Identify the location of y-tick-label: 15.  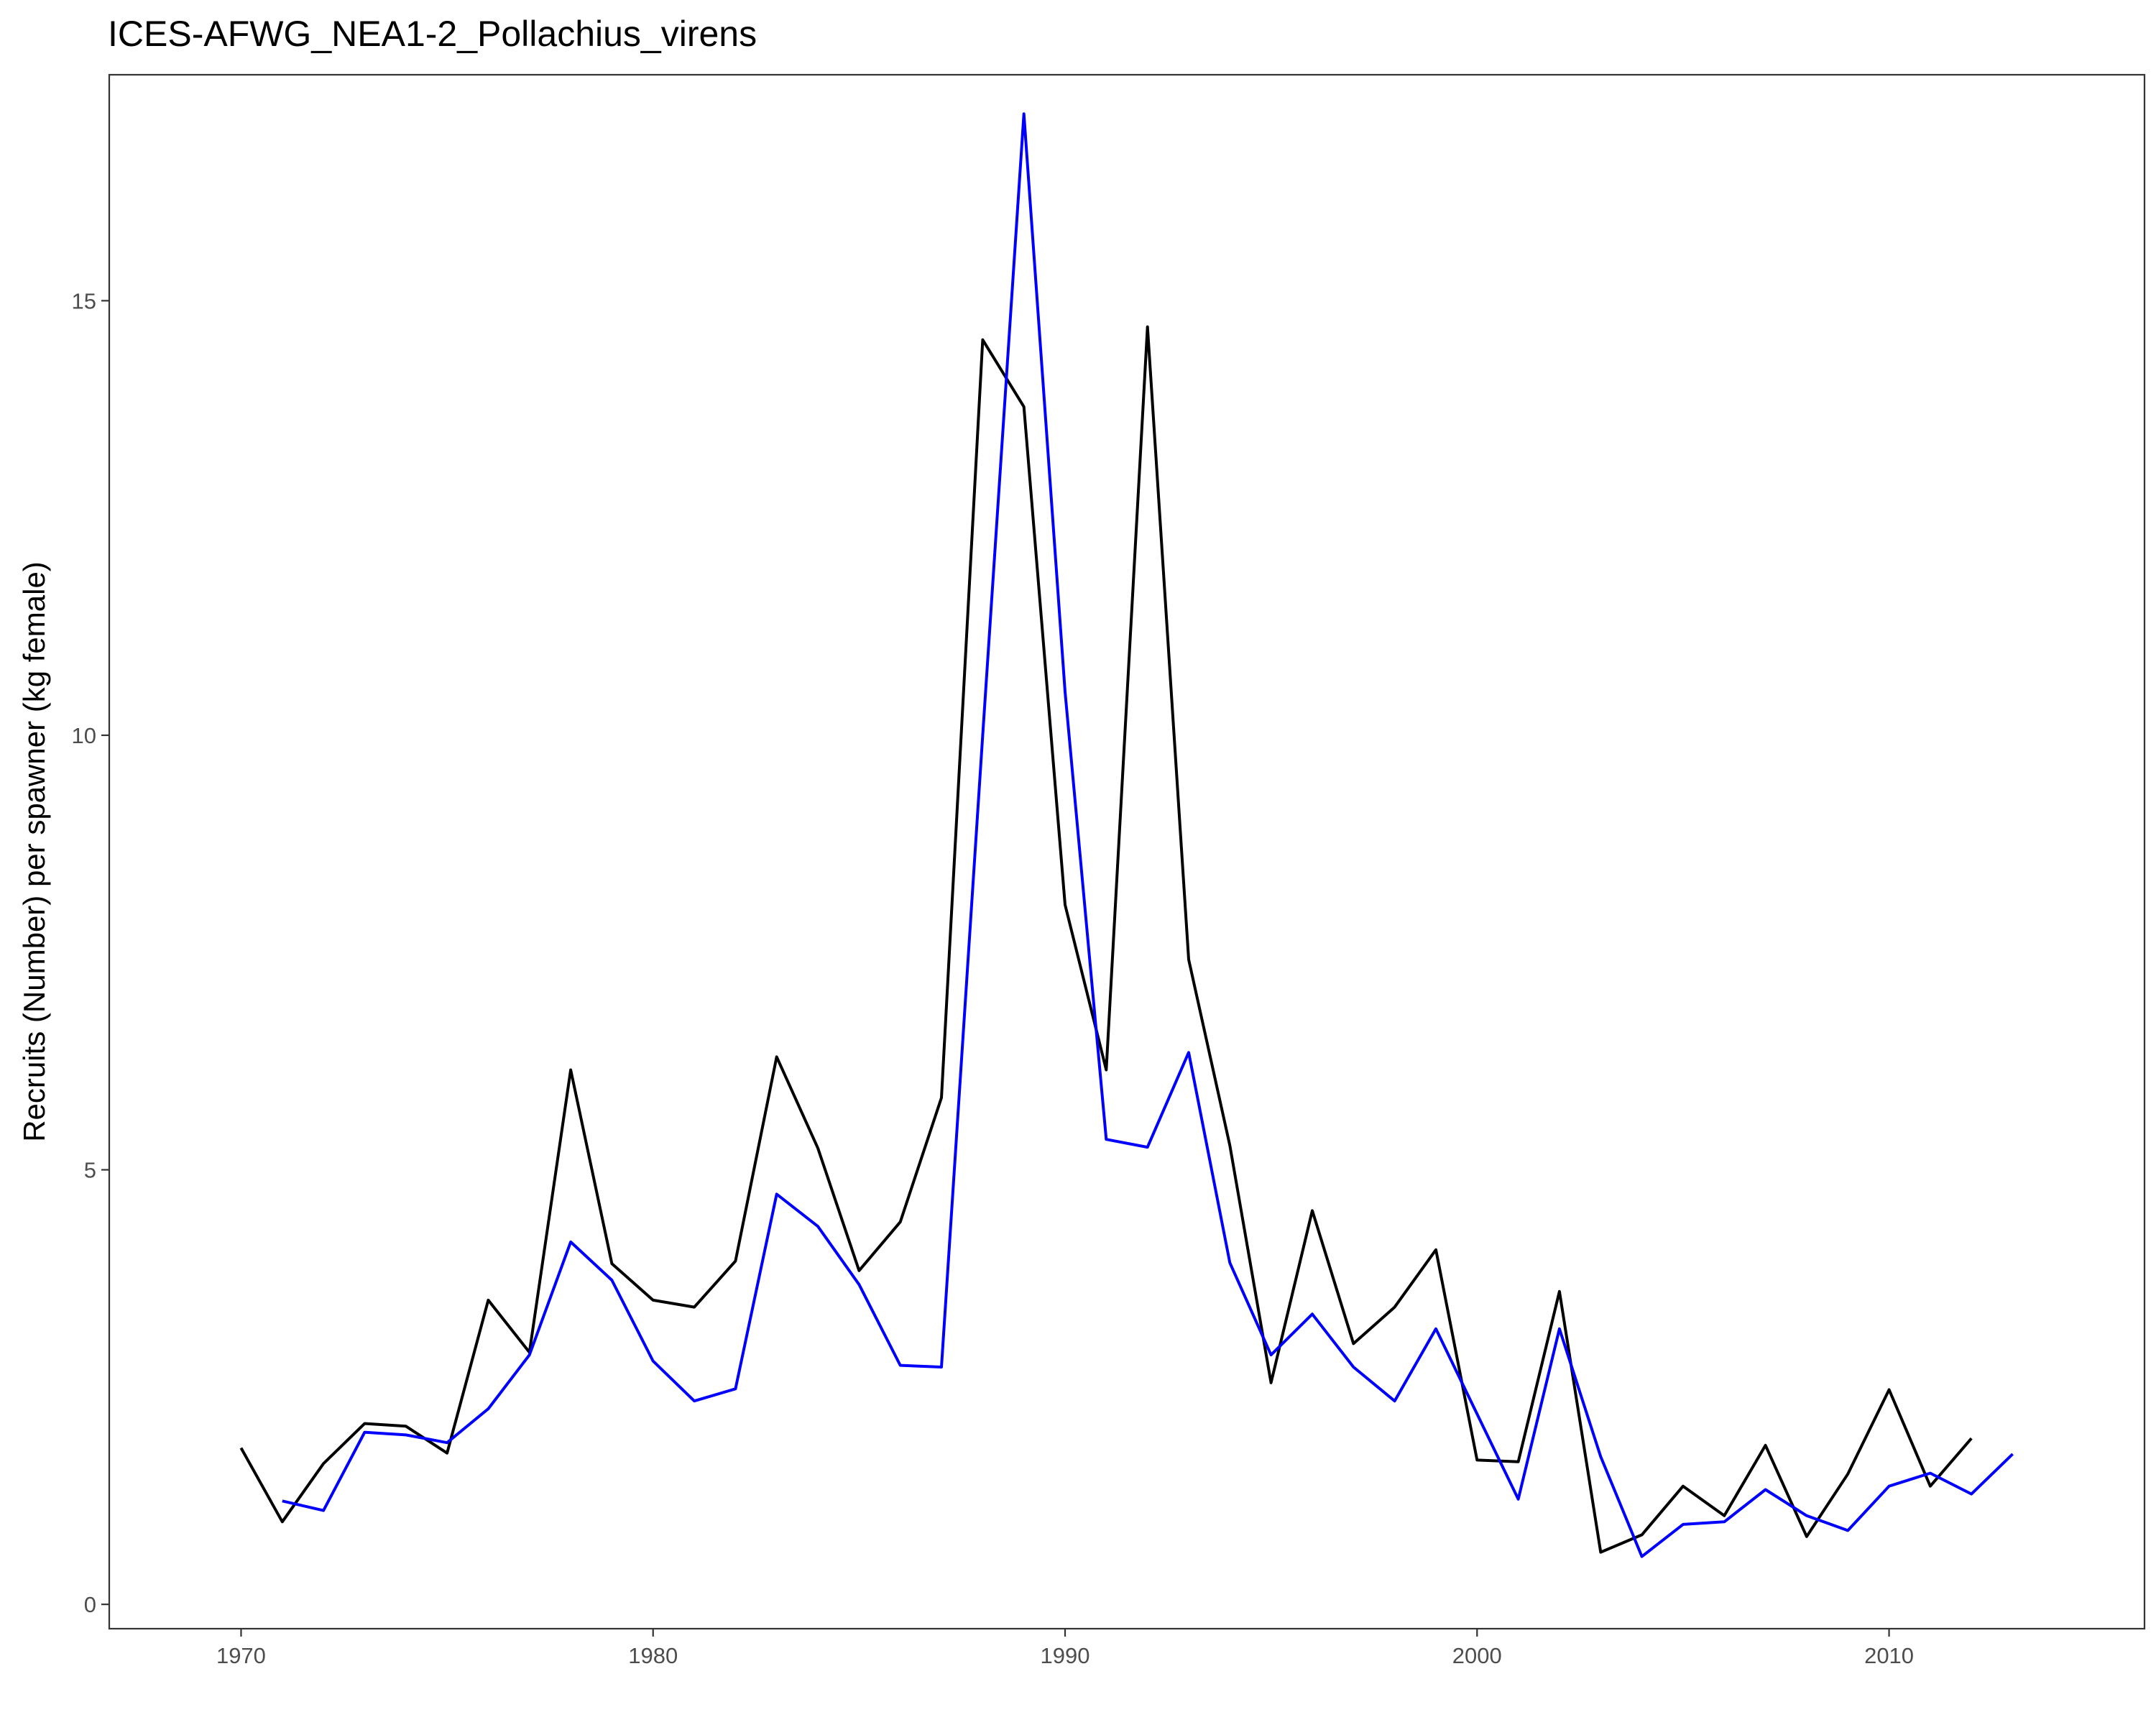
(84, 300).